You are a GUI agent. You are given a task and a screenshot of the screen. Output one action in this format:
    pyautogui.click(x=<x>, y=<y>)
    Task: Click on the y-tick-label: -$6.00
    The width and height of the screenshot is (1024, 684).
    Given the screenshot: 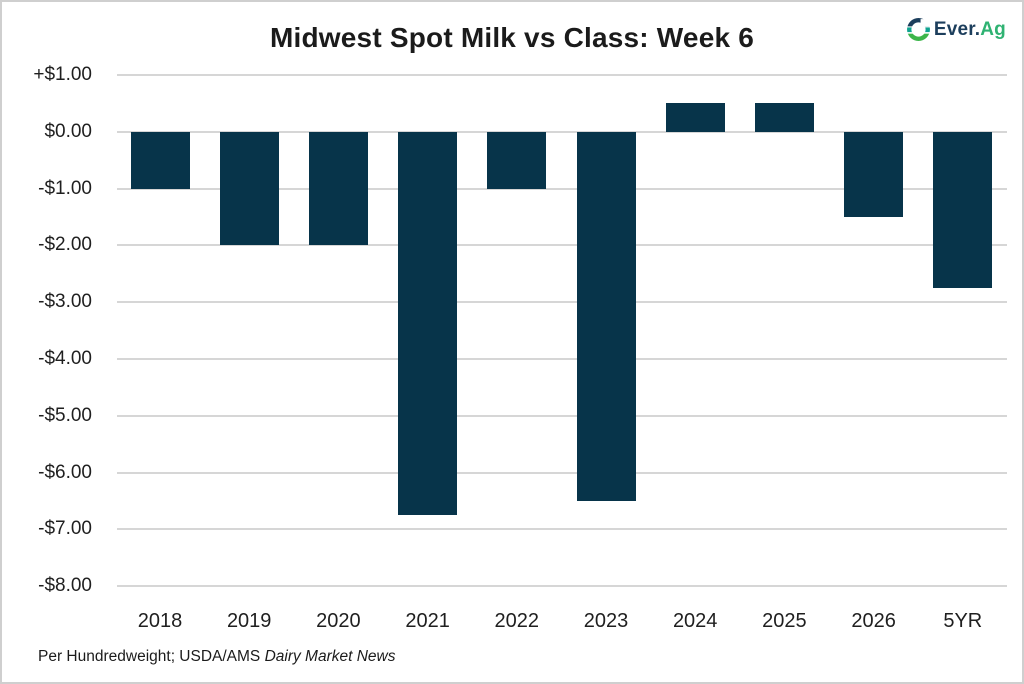 What is the action you would take?
    pyautogui.click(x=65, y=472)
    